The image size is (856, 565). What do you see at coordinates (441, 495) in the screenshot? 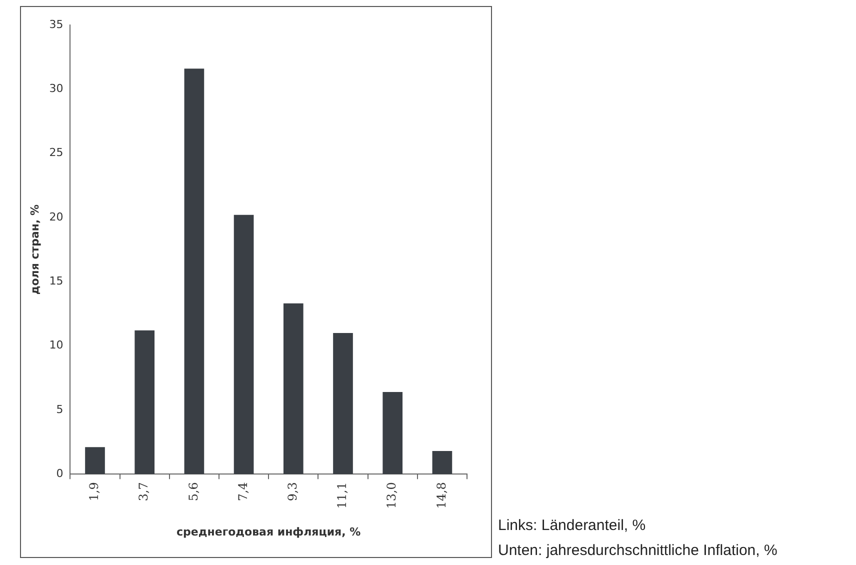
I see `x-tick-label: 14,8` at bounding box center [441, 495].